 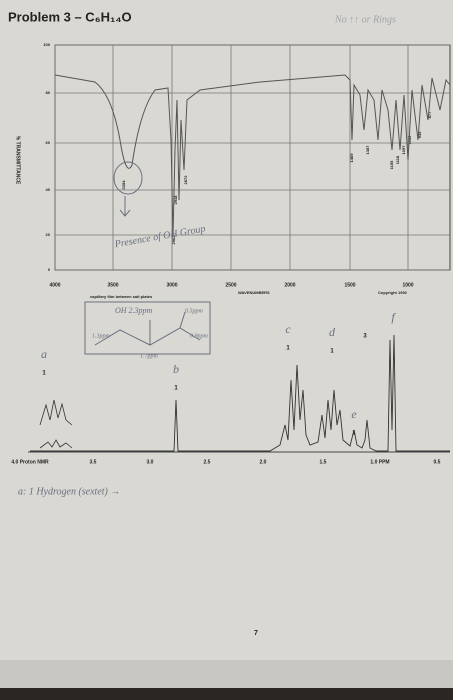 What do you see at coordinates (123, 185) in the screenshot?
I see `peak-label: 3354` at bounding box center [123, 185].